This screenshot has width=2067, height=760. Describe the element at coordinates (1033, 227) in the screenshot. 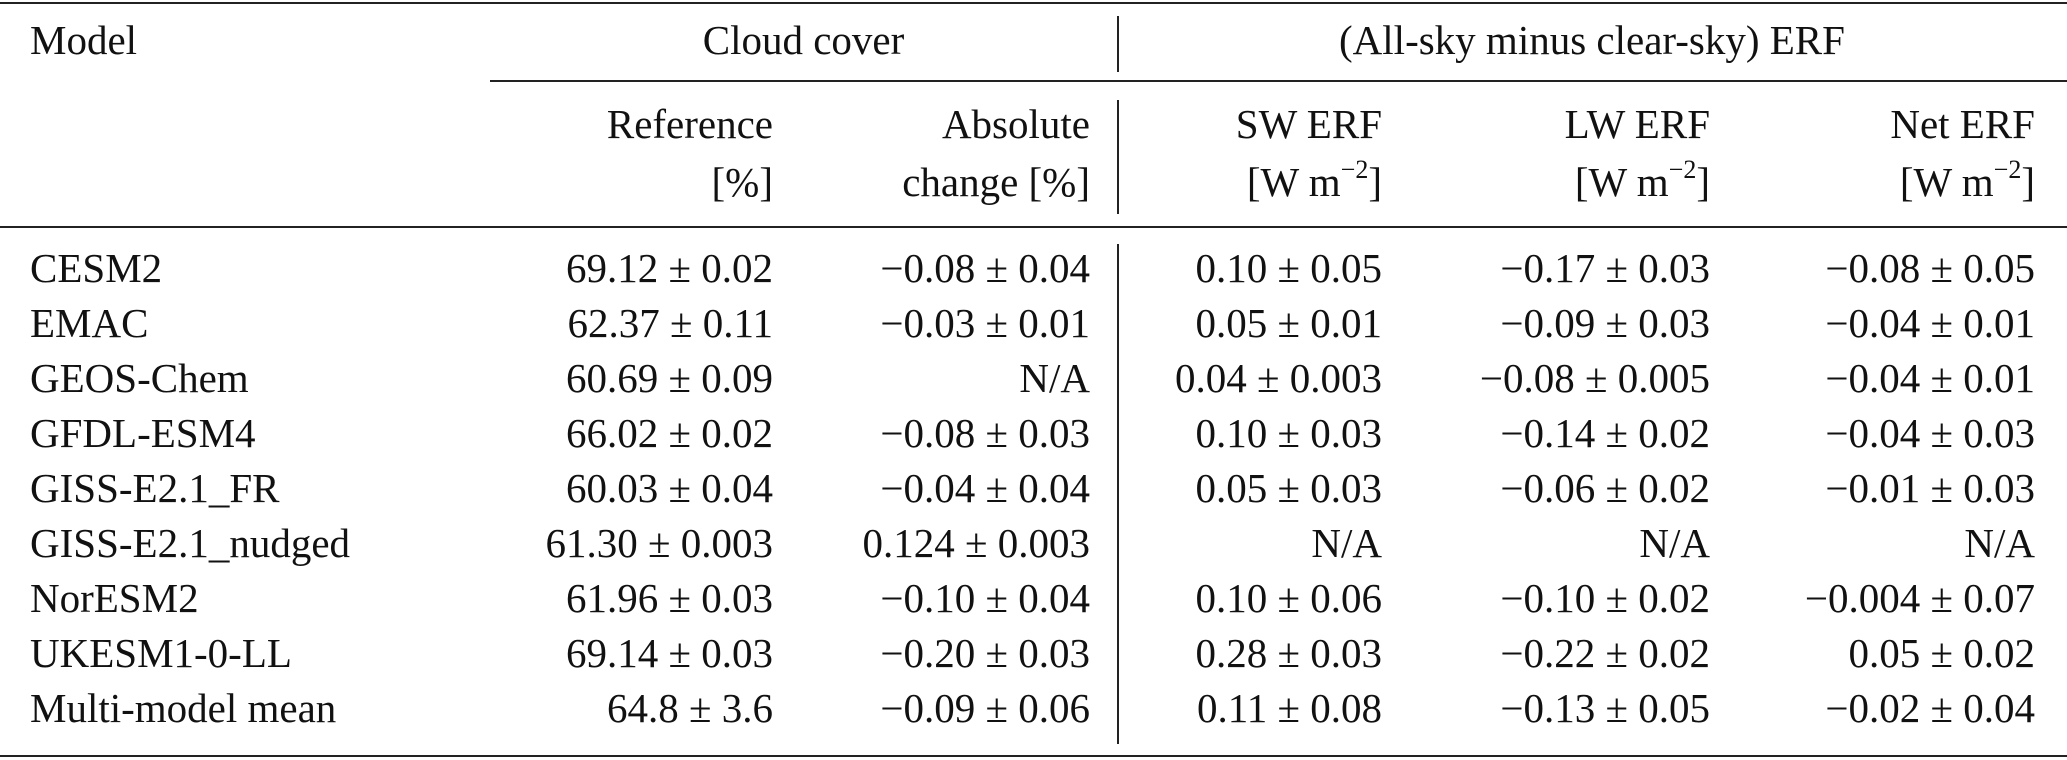

I see `header-rule` at that location.